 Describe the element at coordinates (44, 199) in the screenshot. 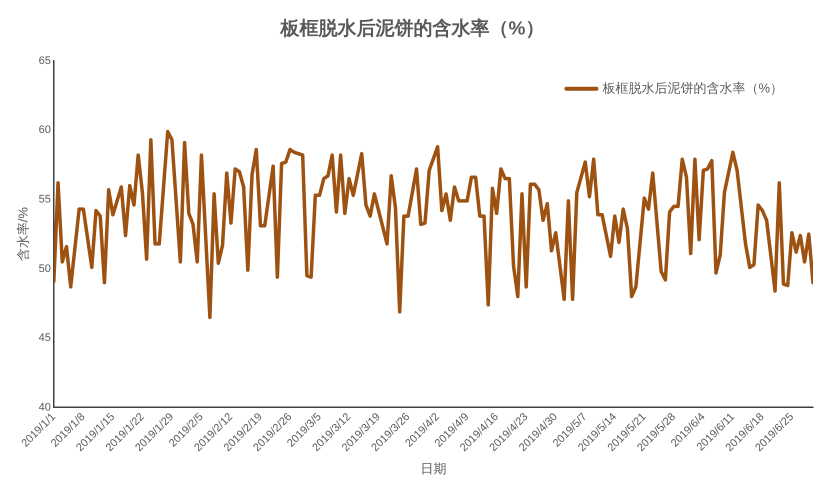

I see `y-tick-label: 55` at that location.